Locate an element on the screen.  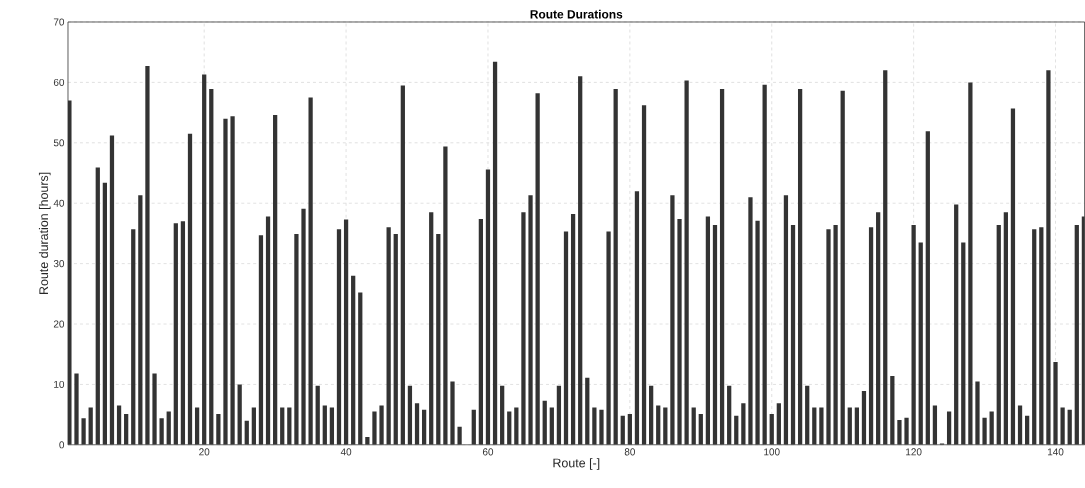
y-tick-label: 60 is located at coordinates (59, 82).